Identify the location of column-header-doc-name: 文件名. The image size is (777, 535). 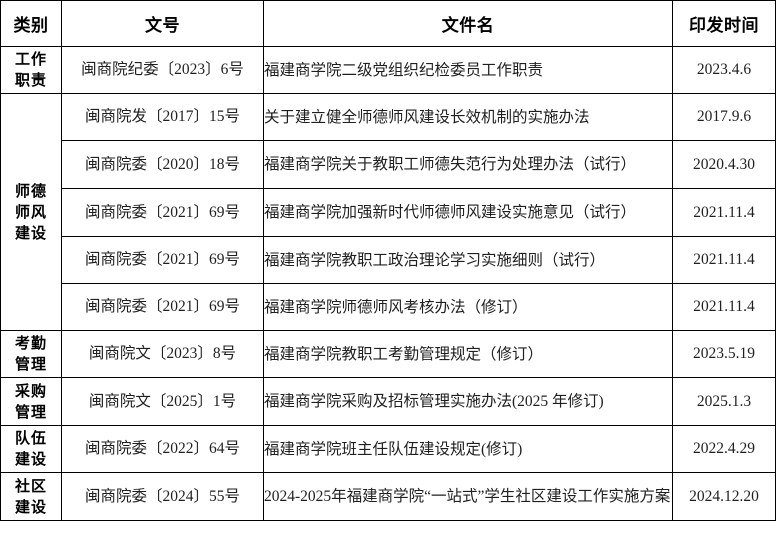
(468, 23).